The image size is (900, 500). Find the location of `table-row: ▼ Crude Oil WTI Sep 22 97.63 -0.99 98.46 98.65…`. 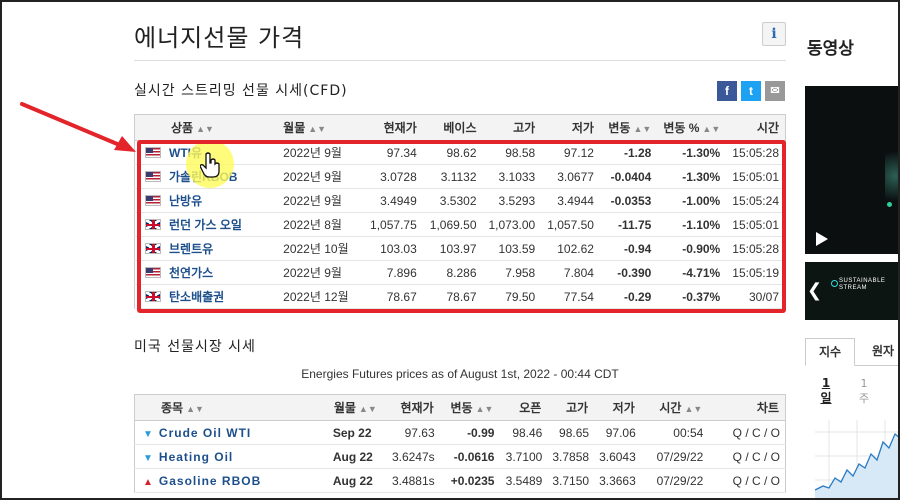

table-row: ▼ Crude Oil WTI Sep 22 97.63 -0.99 98.46 98.65… is located at coordinates (460, 432).